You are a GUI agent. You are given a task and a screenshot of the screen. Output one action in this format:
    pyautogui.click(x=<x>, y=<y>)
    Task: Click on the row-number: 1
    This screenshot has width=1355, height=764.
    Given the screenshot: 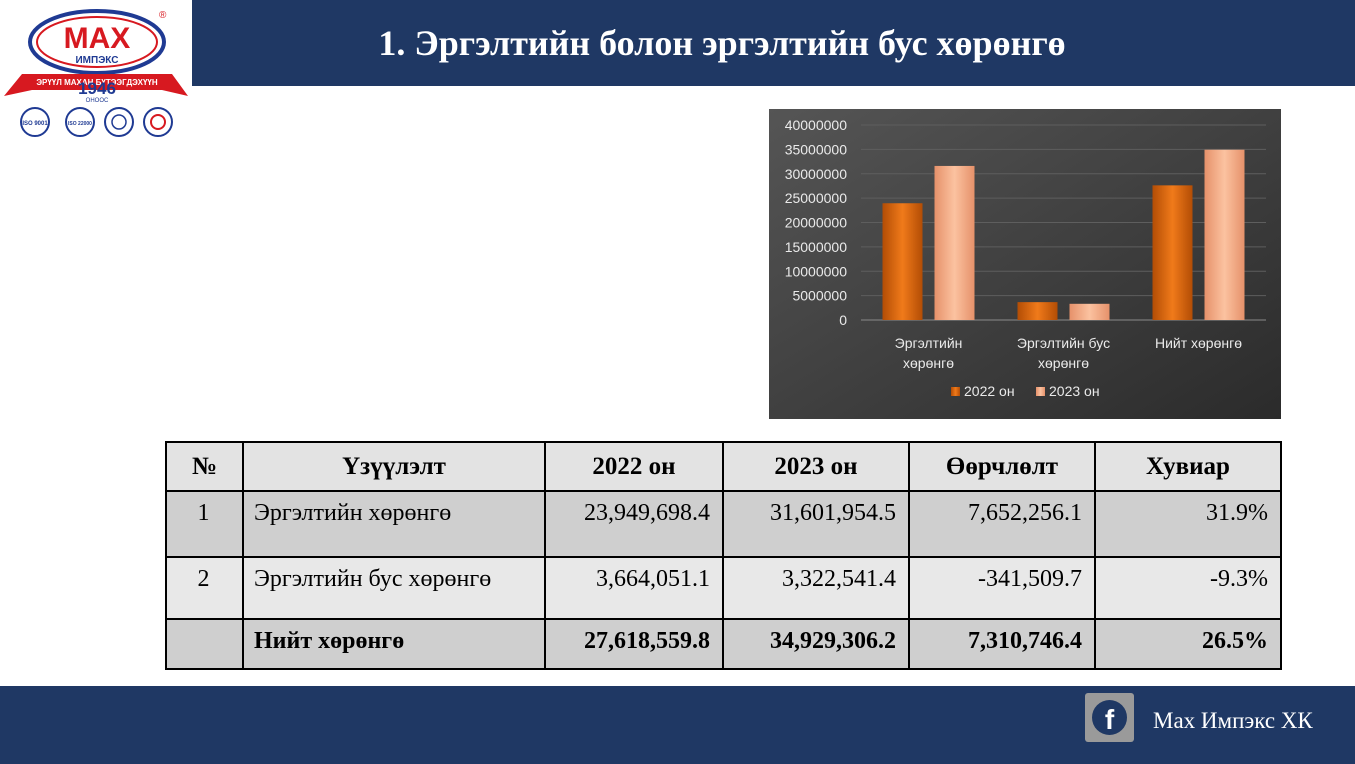 What is the action you would take?
    pyautogui.click(x=204, y=524)
    